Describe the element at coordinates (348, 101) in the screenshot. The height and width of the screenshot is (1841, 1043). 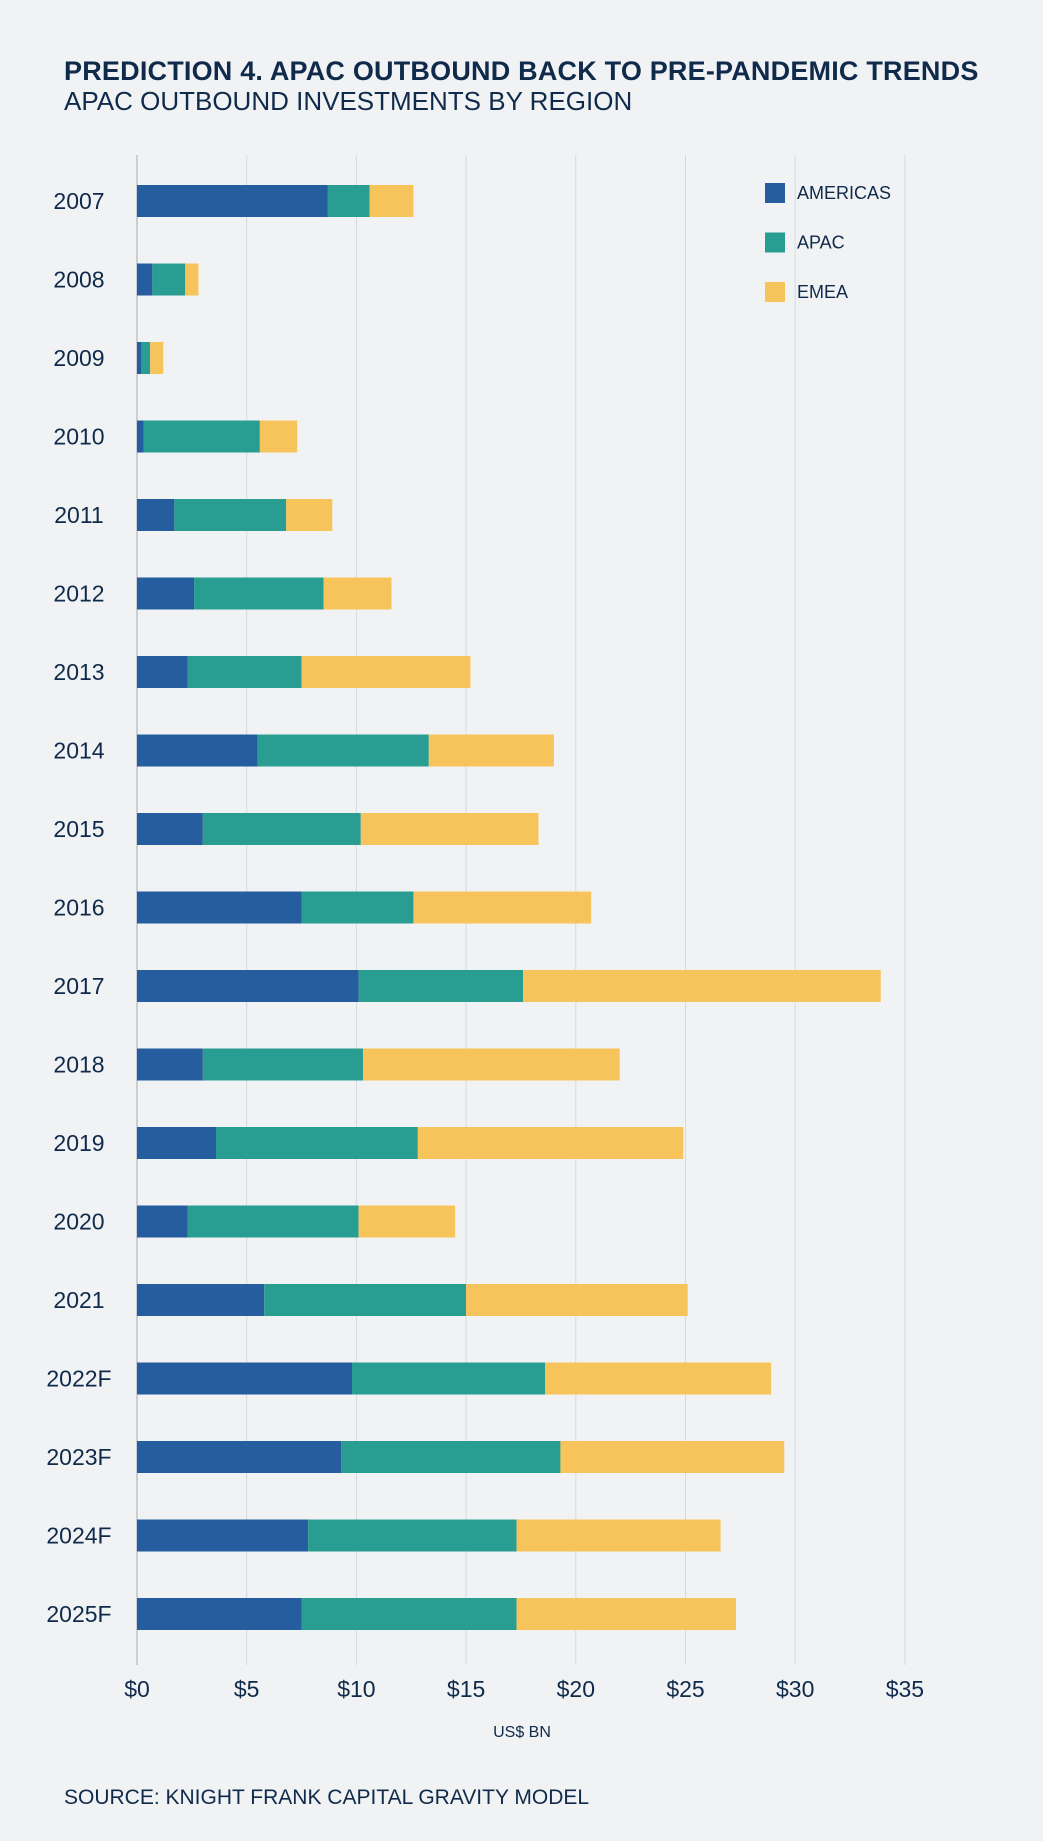
I see `chart-subtitle: APAC OUTBOUND INVESTMENTS BY REGION` at that location.